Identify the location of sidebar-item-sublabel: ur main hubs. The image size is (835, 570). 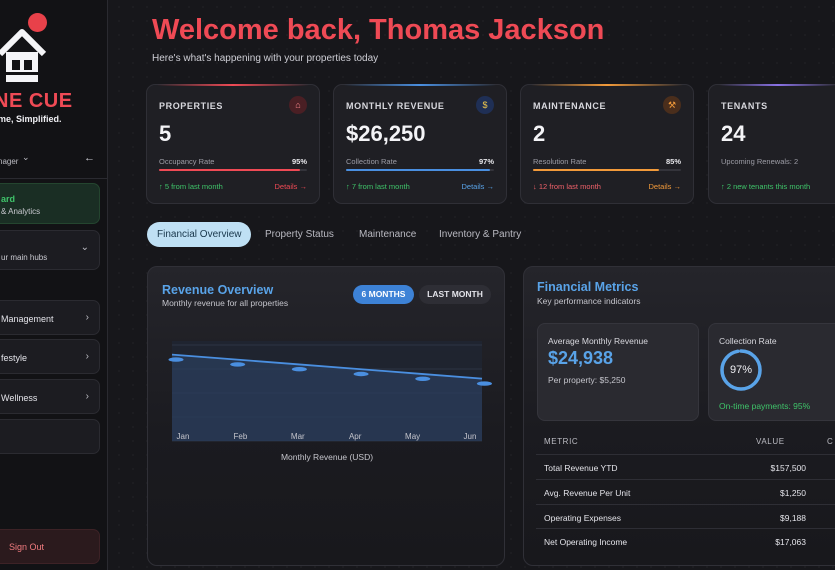
(24, 257).